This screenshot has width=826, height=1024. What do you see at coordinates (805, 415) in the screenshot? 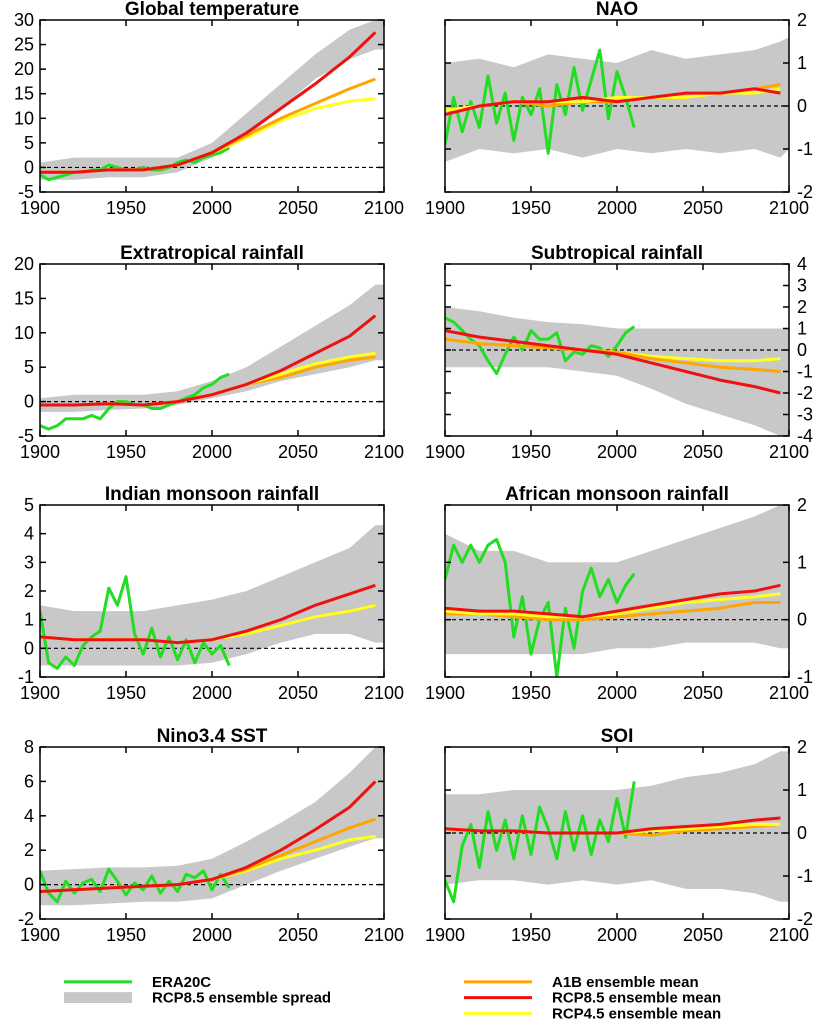
I see `y-tick-label: -3` at bounding box center [805, 415].